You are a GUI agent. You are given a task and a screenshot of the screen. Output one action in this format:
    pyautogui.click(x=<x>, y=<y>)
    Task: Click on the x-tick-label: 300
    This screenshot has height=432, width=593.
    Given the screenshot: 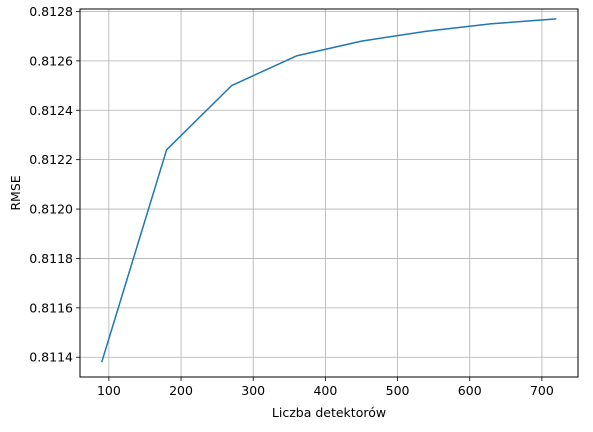 What is the action you would take?
    pyautogui.click(x=253, y=390)
    